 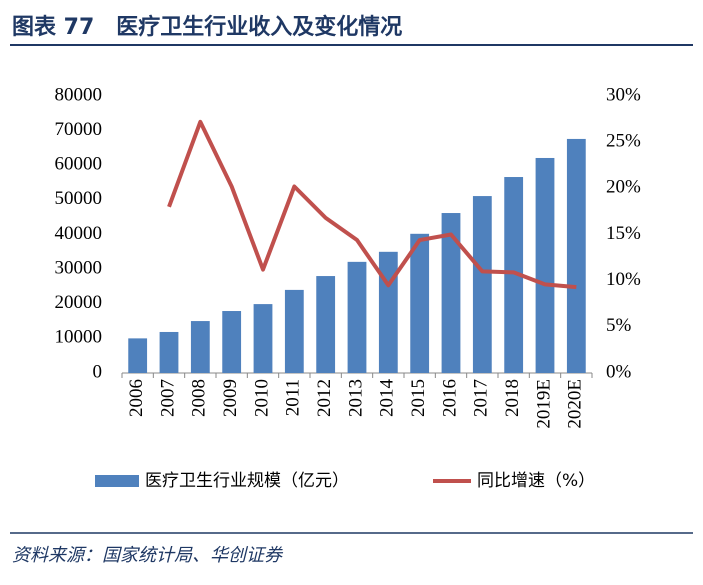 What do you see at coordinates (79, 198) in the screenshot?
I see `y-tick-label: 50000` at bounding box center [79, 198].